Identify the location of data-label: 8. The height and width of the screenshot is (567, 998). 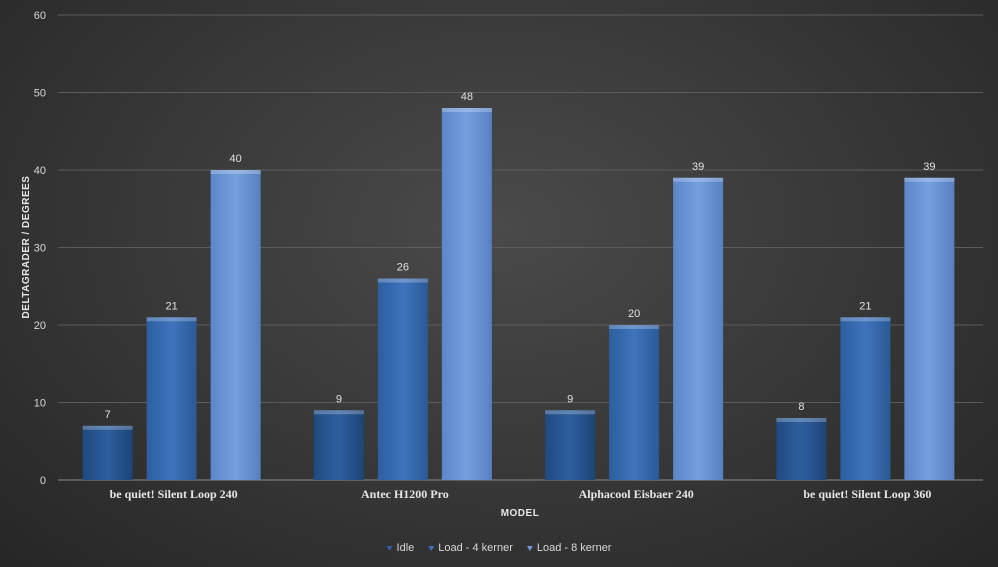
(801, 407).